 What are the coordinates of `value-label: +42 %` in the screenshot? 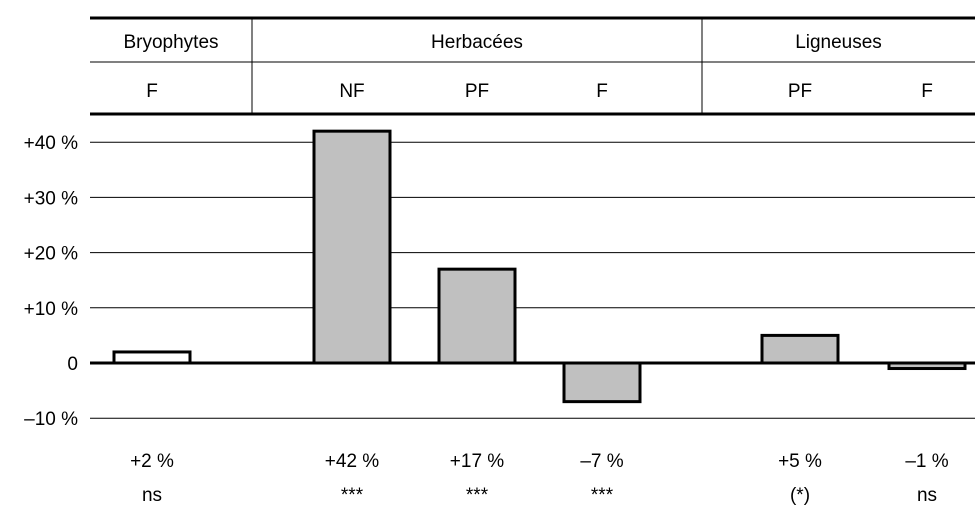 It's located at (352, 461).